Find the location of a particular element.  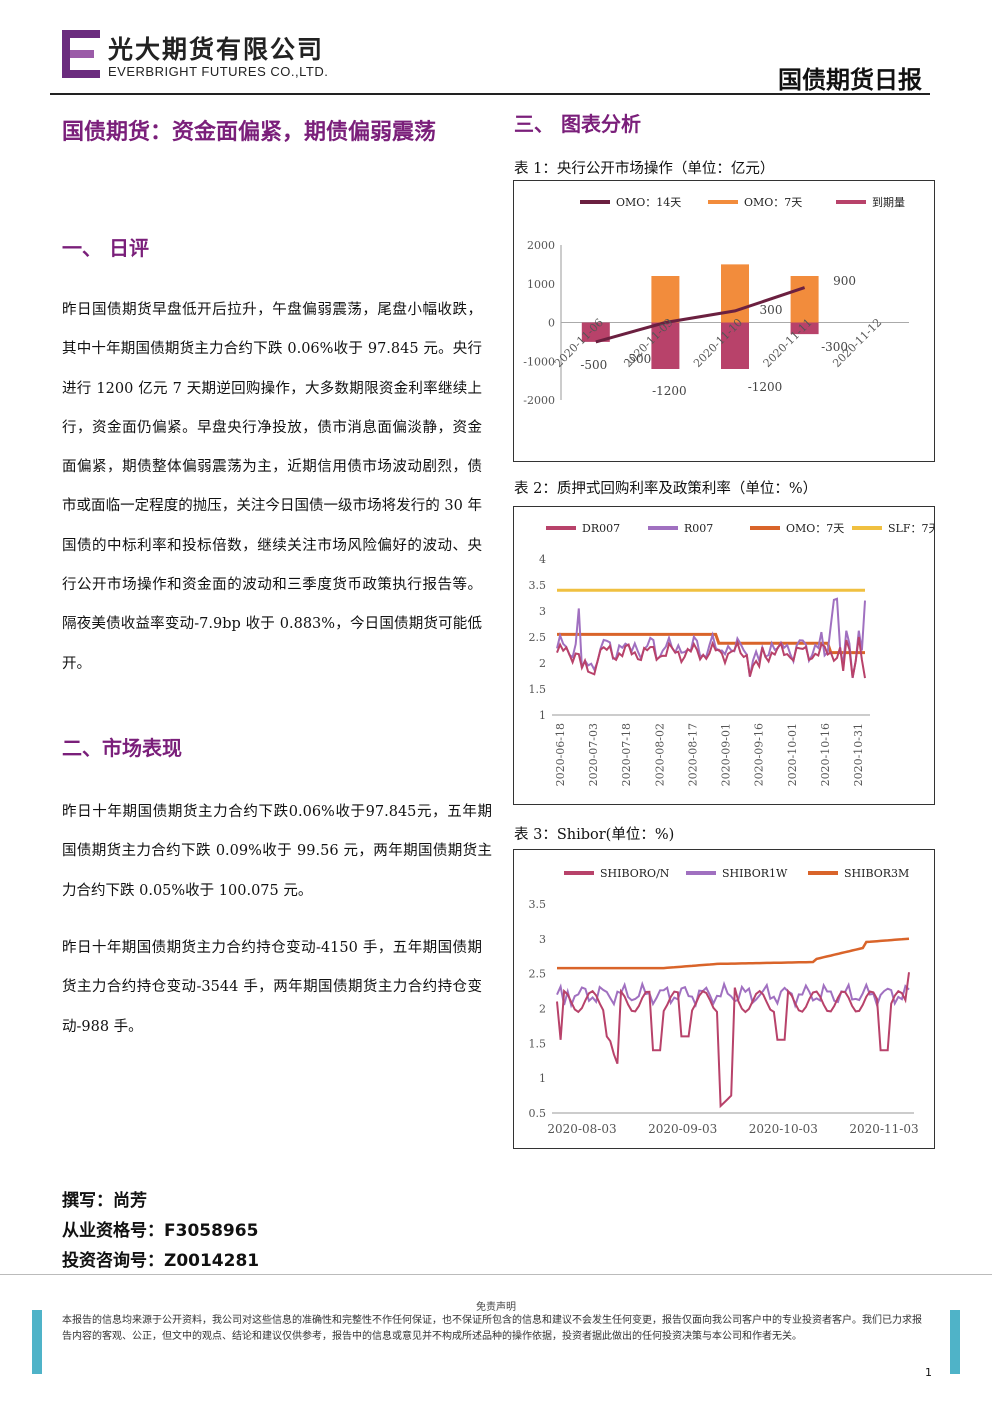

chart2-caption: 表 2：质押式回购利率及政策利率（单位：%） is located at coordinates (666, 489).